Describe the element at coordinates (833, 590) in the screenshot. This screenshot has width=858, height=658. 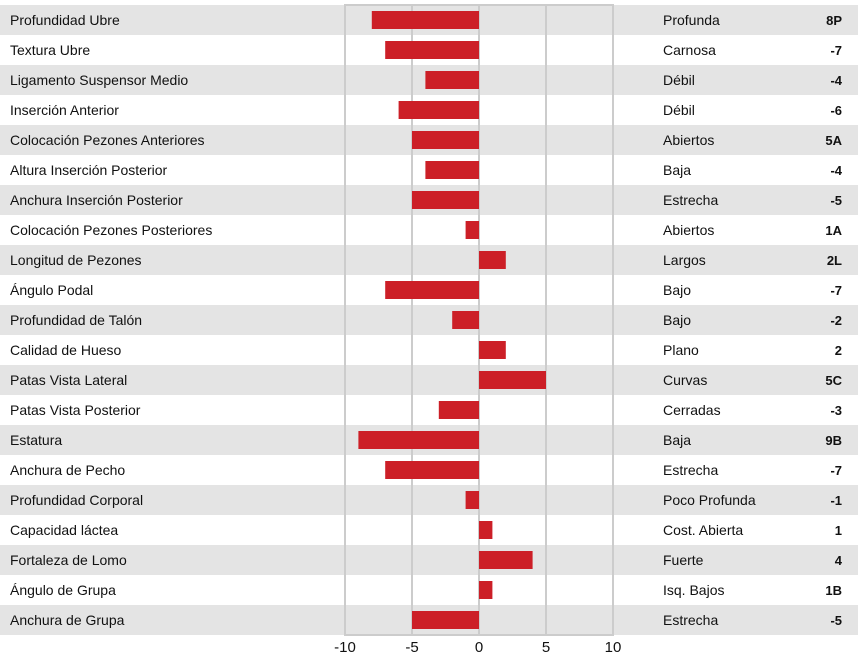
I see `score-label: 1B` at that location.